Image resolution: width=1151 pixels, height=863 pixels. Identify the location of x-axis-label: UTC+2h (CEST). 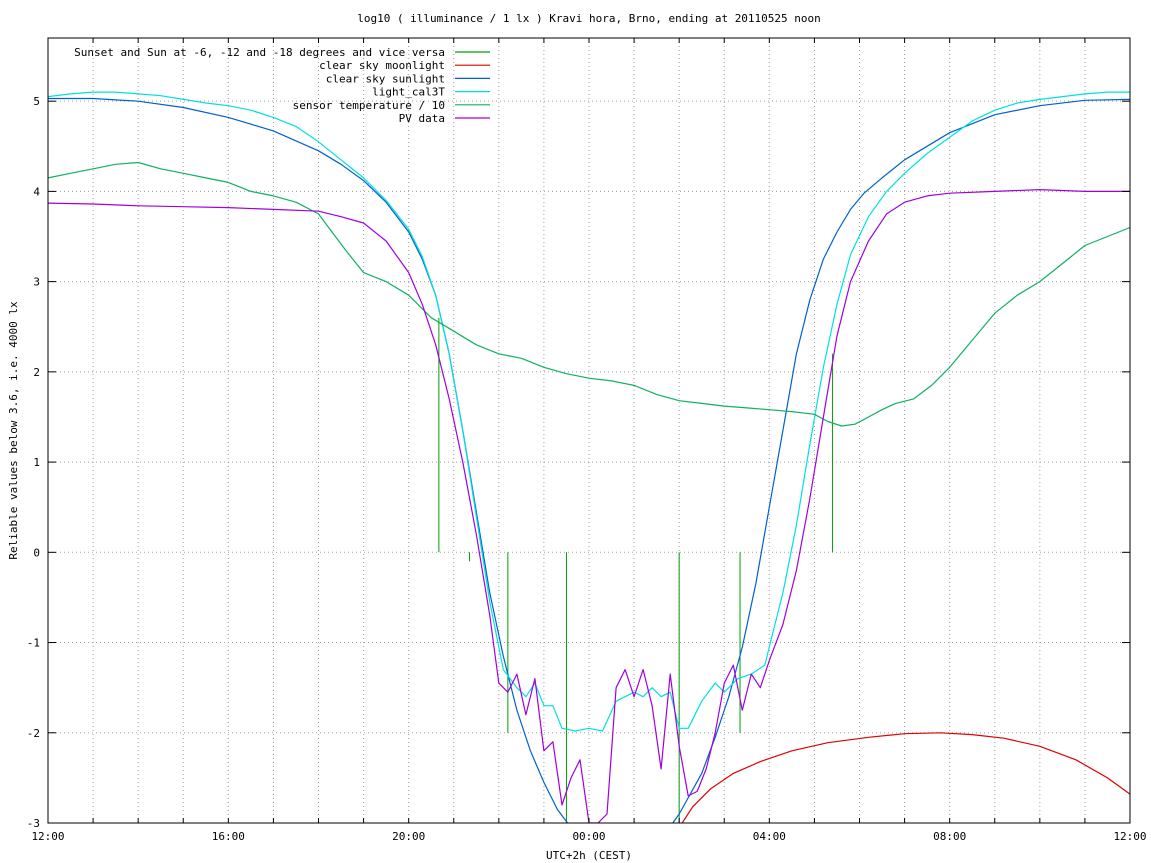
(589, 855).